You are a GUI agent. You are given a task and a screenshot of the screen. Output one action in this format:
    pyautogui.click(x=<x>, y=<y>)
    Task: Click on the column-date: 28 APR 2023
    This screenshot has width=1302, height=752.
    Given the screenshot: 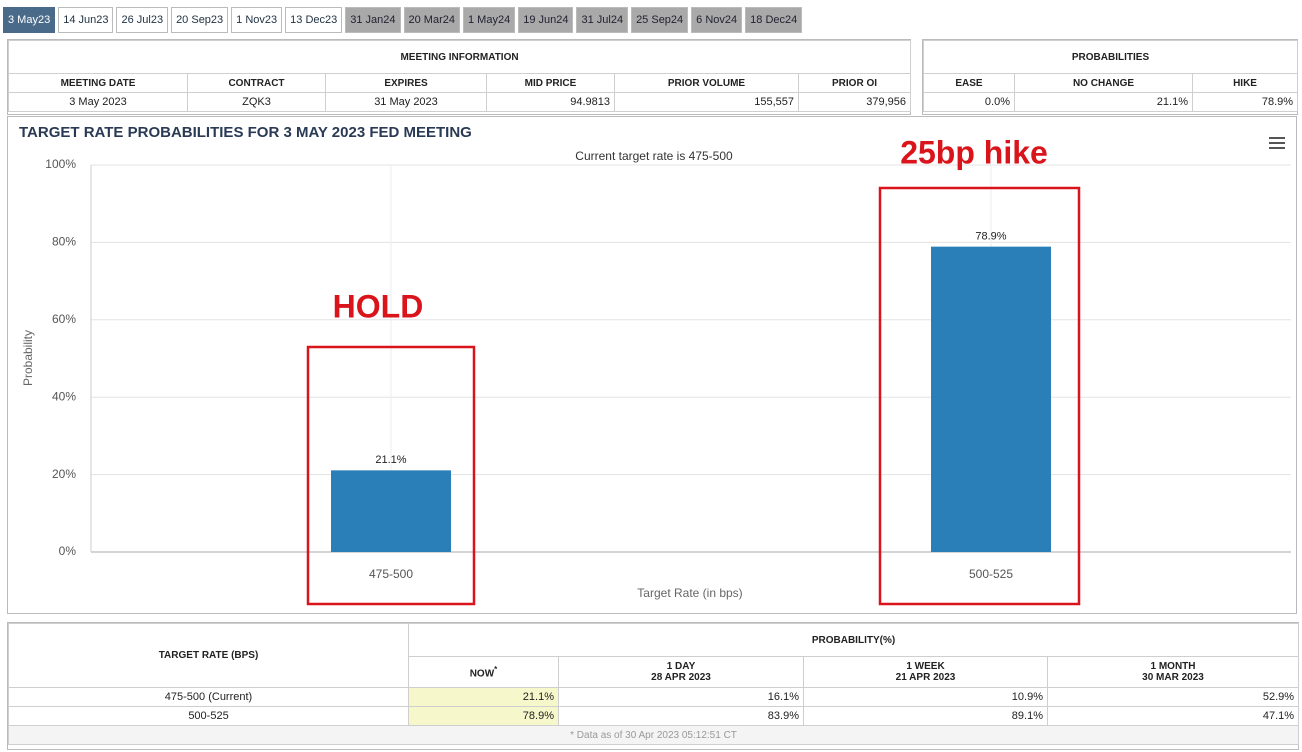 What is the action you would take?
    pyautogui.click(x=681, y=677)
    